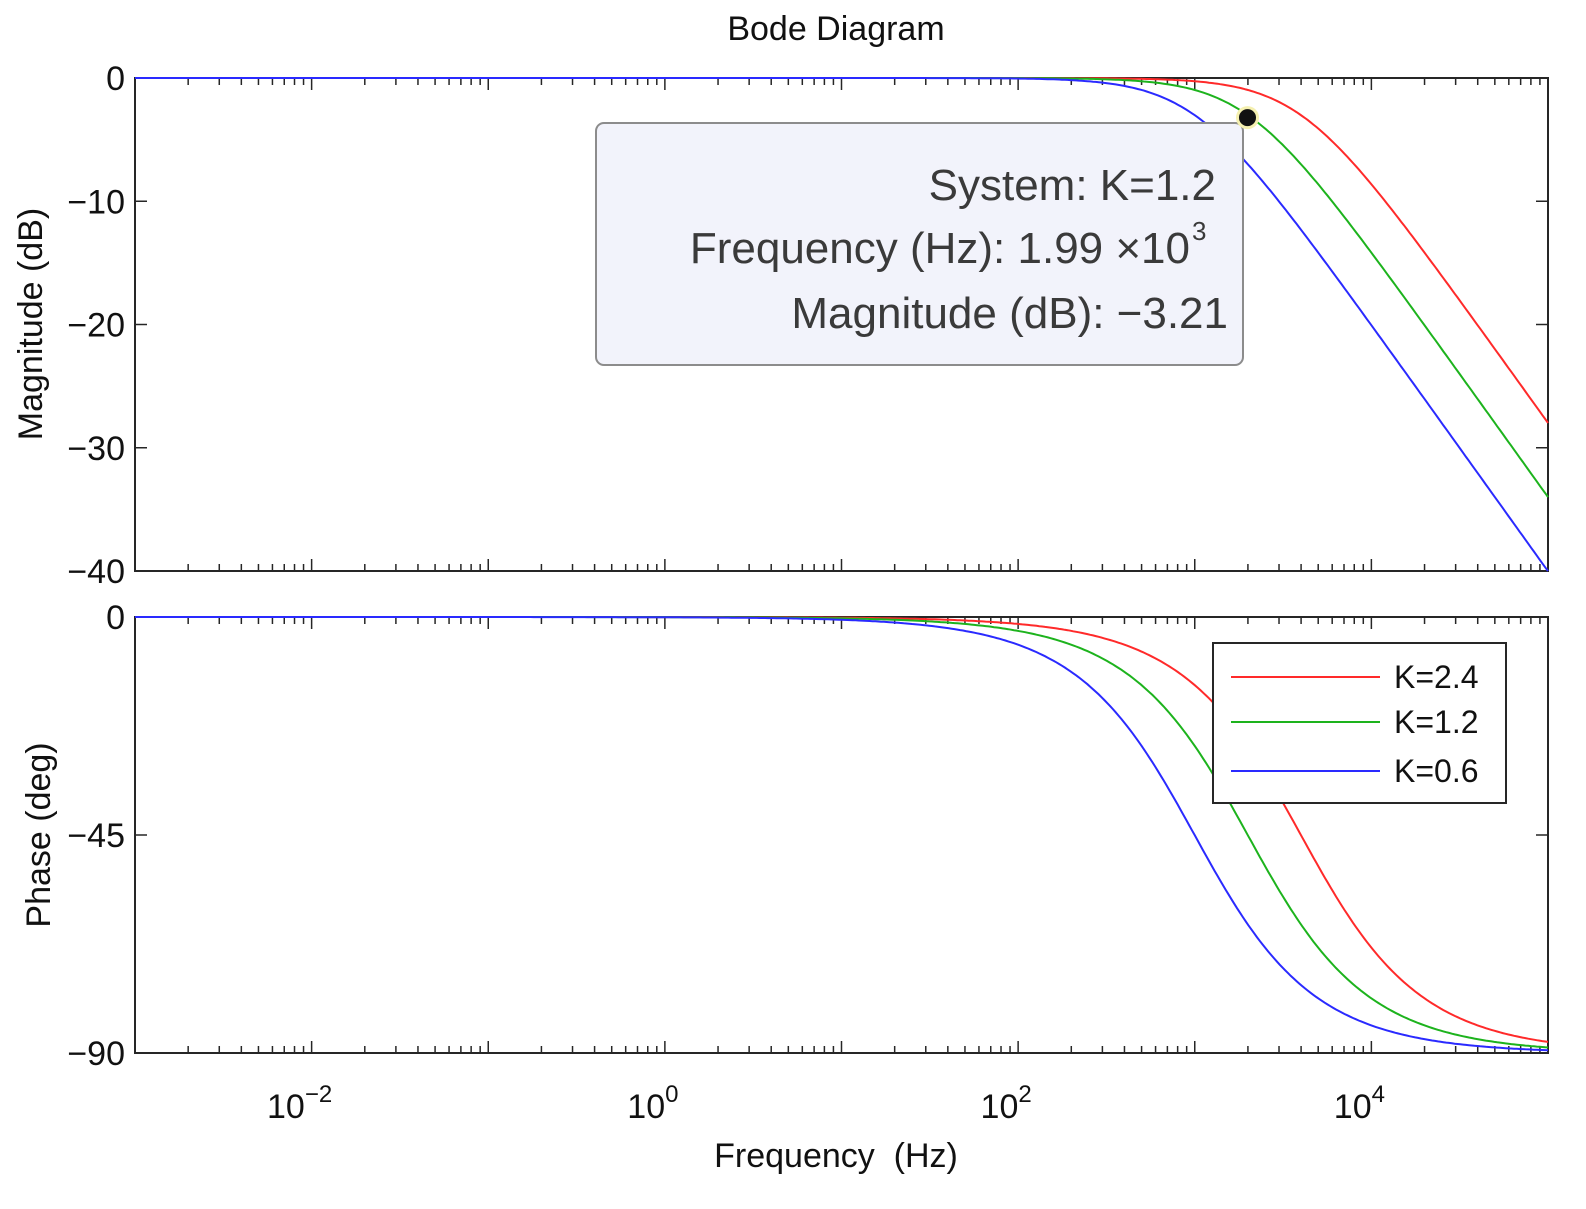  Describe the element at coordinates (39, 834) in the screenshot. I see `phase-axis-label: Phase (deg)` at that location.